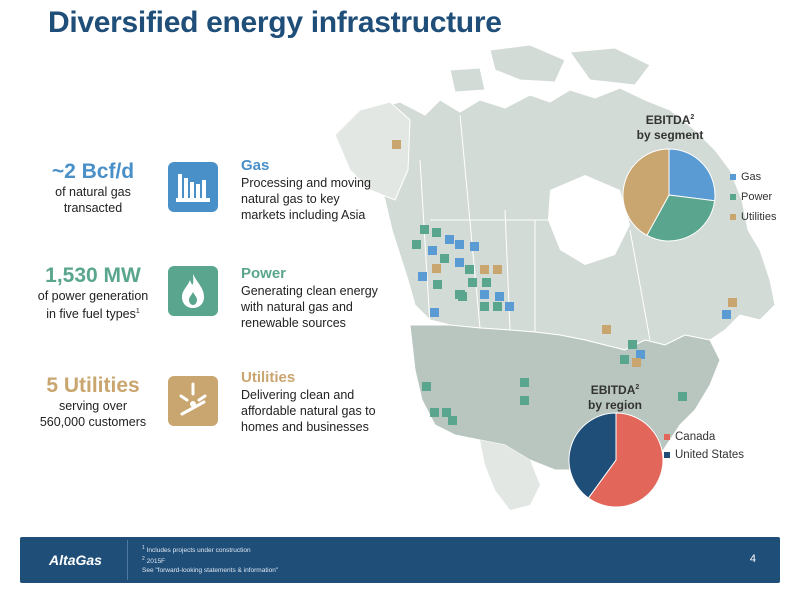 The image size is (800, 600). Describe the element at coordinates (156, 562) in the screenshot. I see `footnote-2: 2015F` at that location.